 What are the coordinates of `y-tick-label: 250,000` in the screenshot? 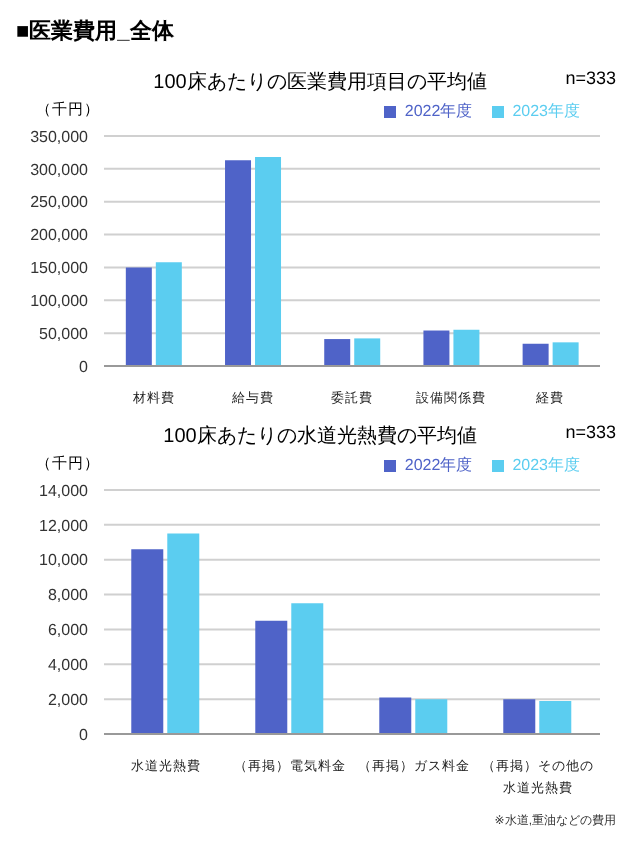 It's located at (60, 202).